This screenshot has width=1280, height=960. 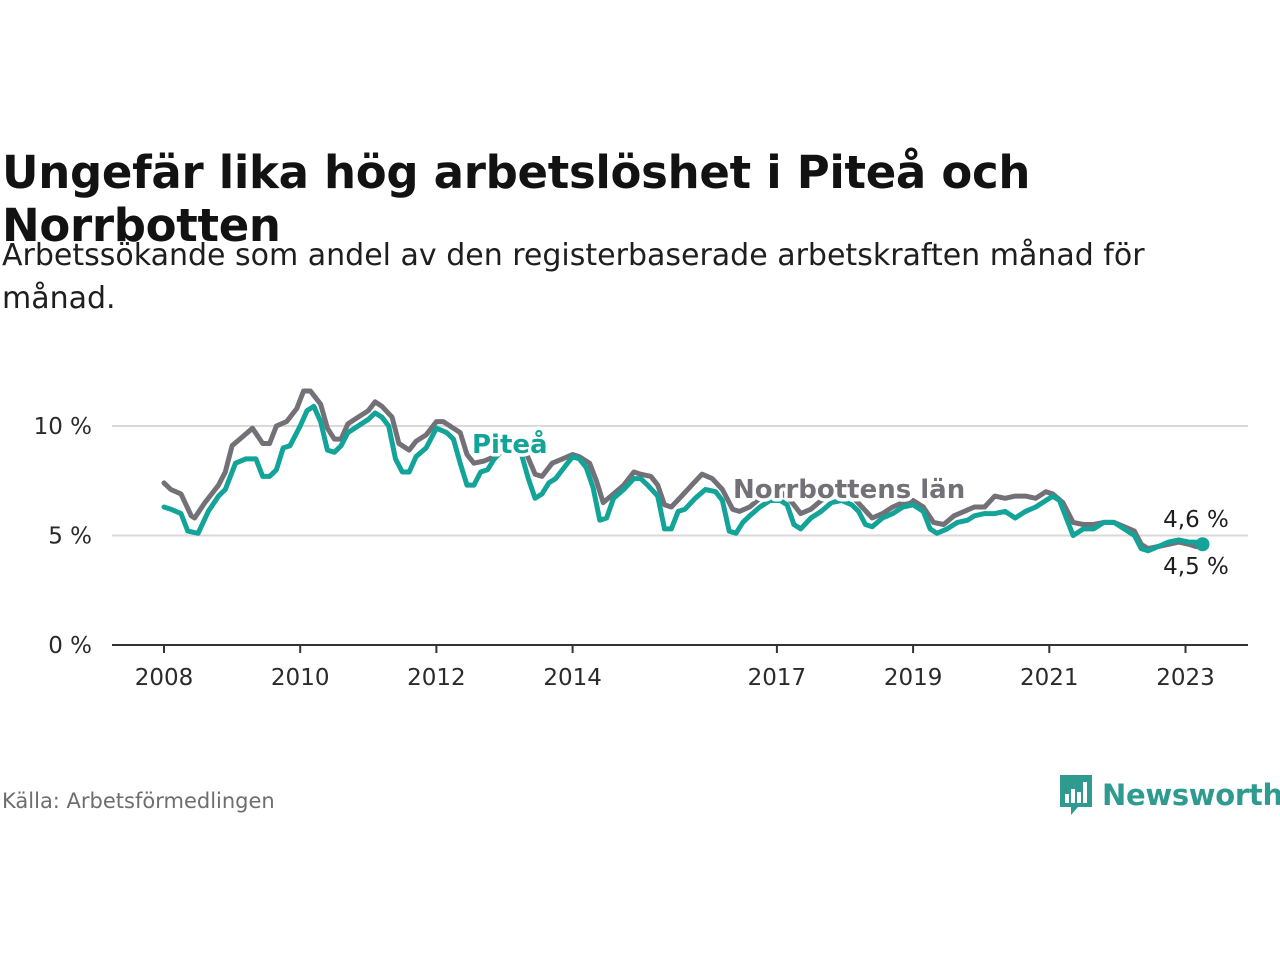 I want to click on brand-name: Newsworthy, so click(x=1191, y=795).